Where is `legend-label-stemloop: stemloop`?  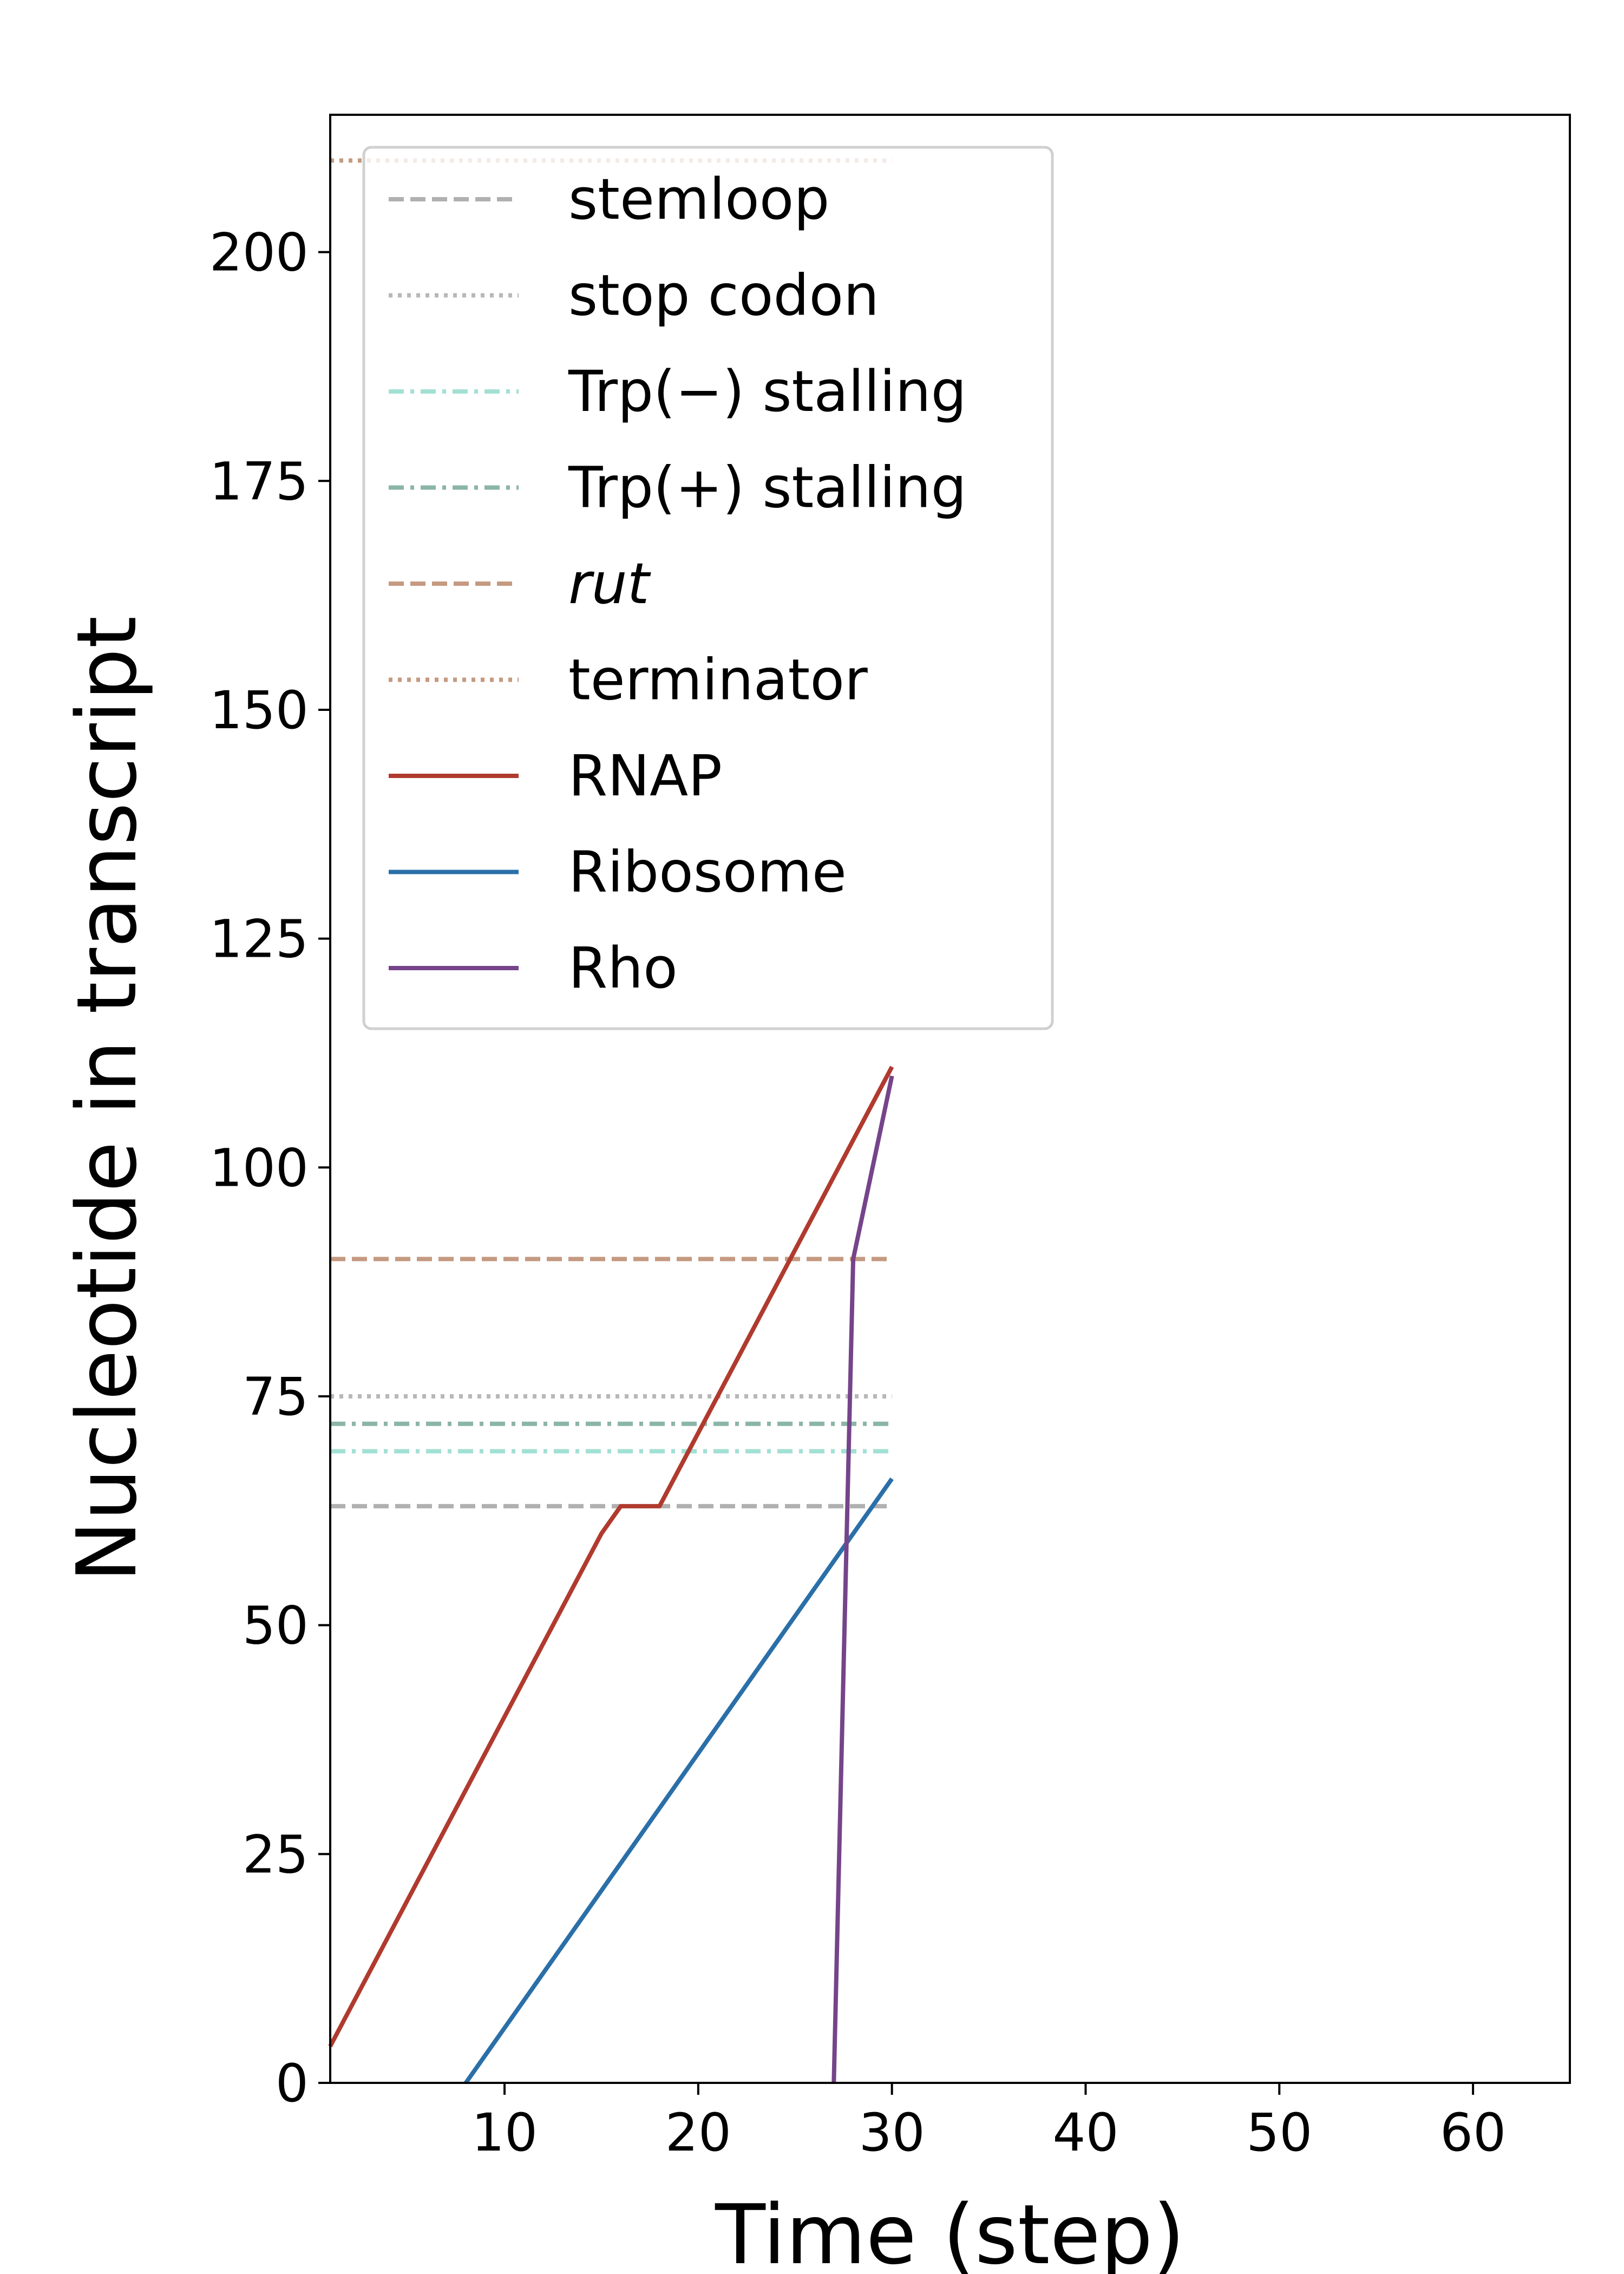
legend-label-stemloop: stemloop is located at coordinates (699, 199).